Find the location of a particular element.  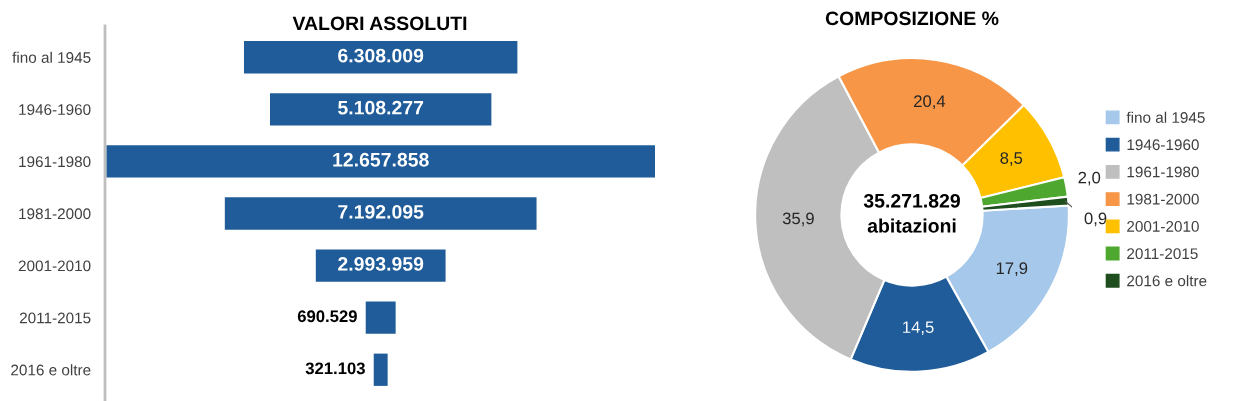

legend-label: fino al 1945 is located at coordinates (1165, 117).